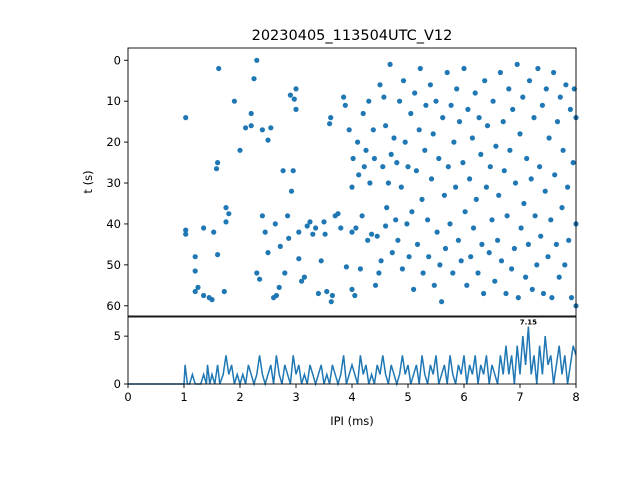  I want to click on y-tick-label: 5, so click(117, 336).